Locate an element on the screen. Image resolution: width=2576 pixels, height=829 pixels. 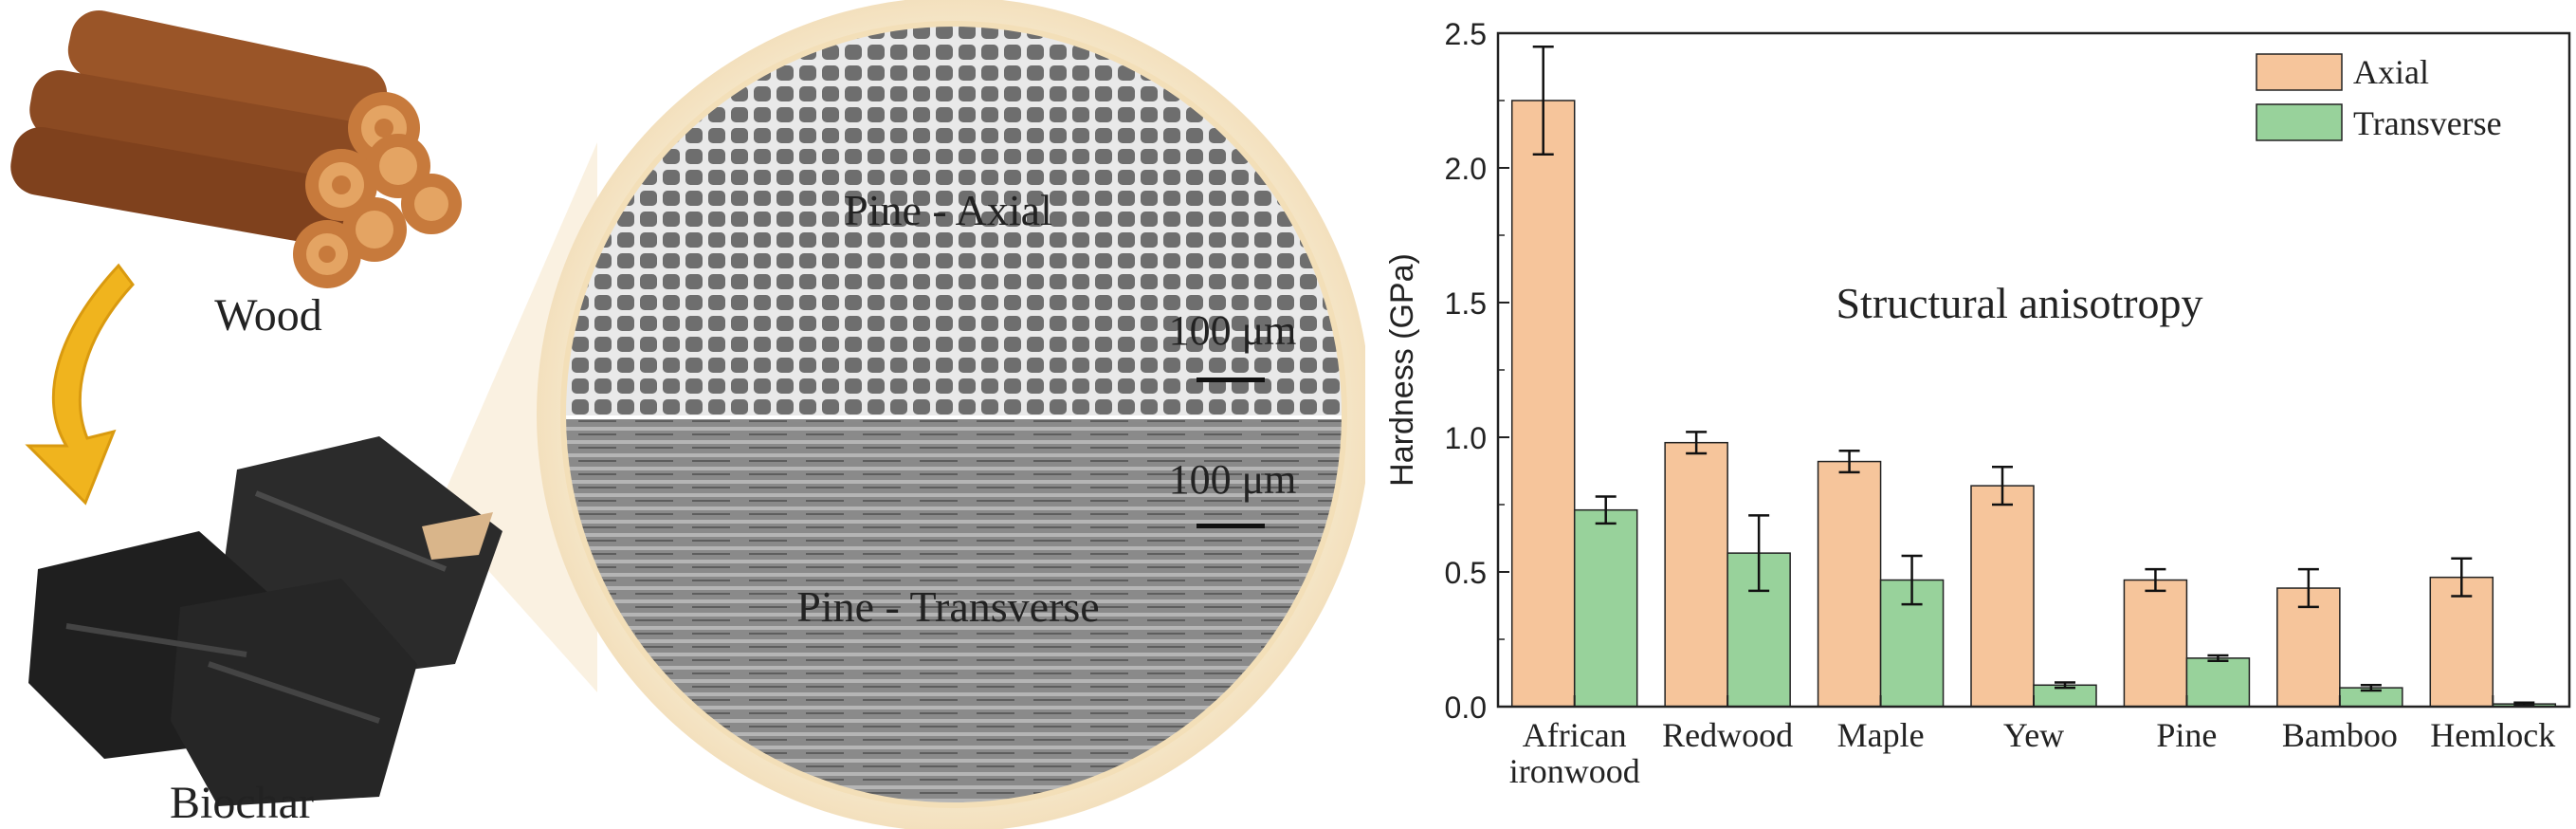
wood-label: Wood is located at coordinates (267, 315).